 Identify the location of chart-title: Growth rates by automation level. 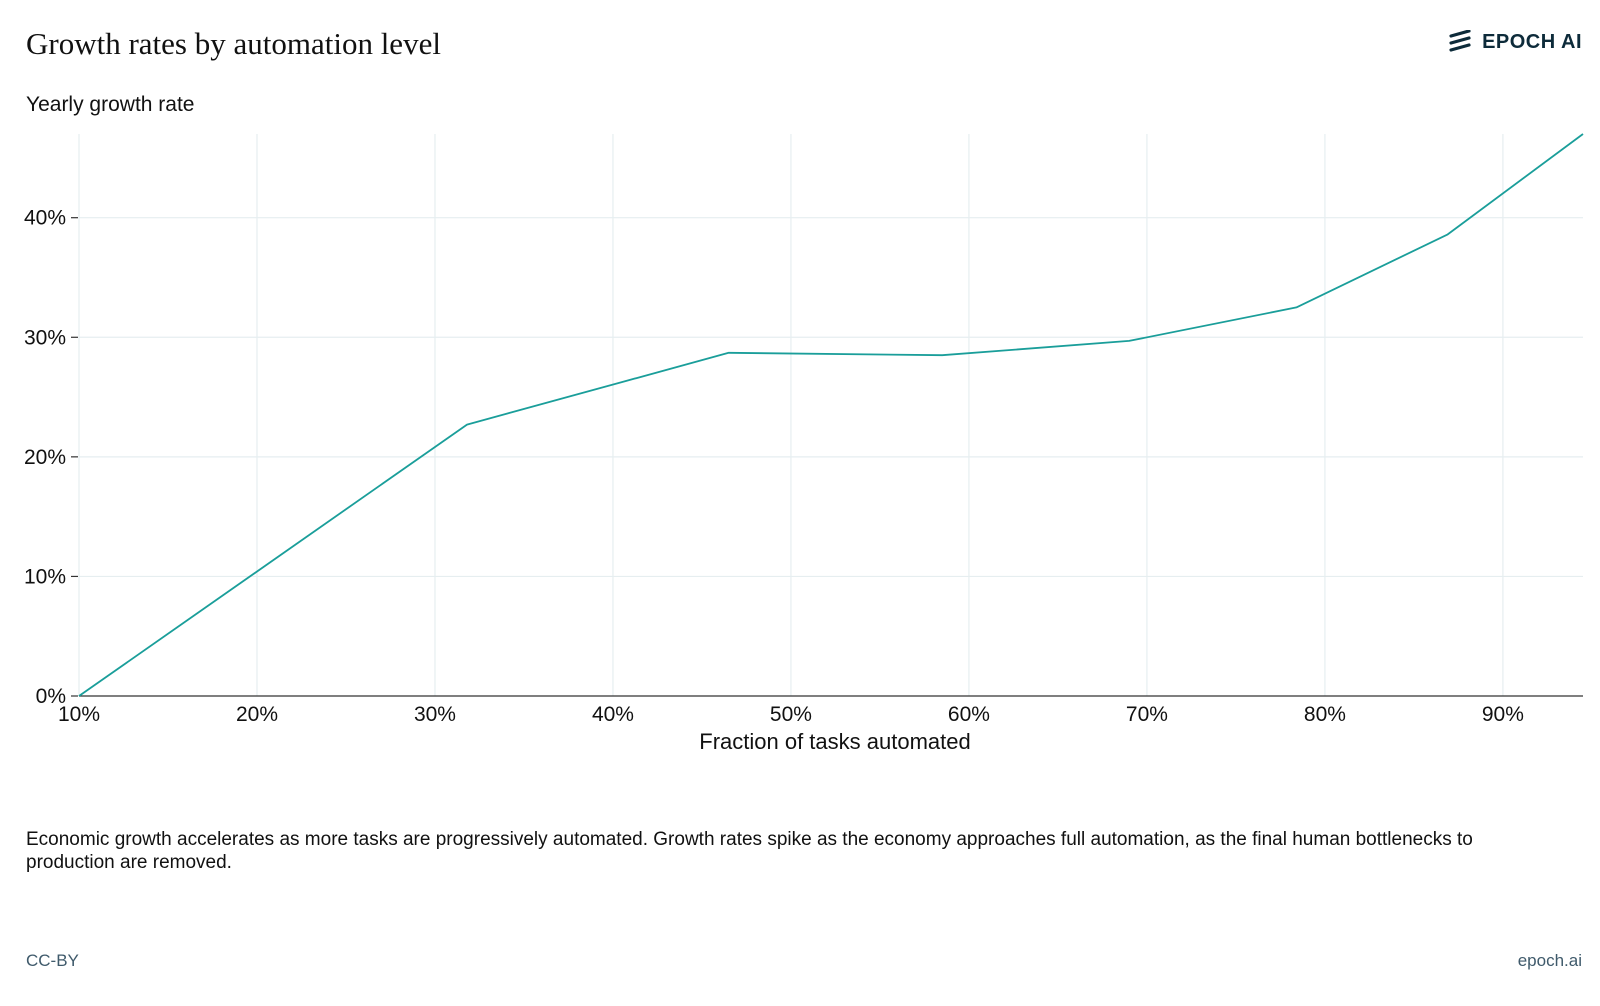
(233, 43).